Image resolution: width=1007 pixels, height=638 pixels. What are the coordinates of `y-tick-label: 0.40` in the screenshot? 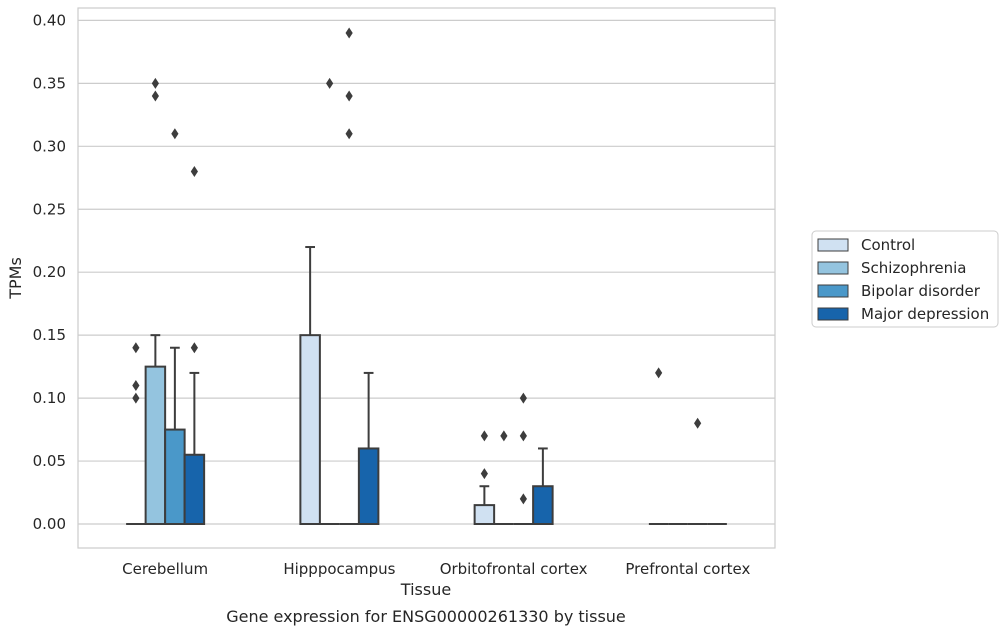 It's located at (49, 20).